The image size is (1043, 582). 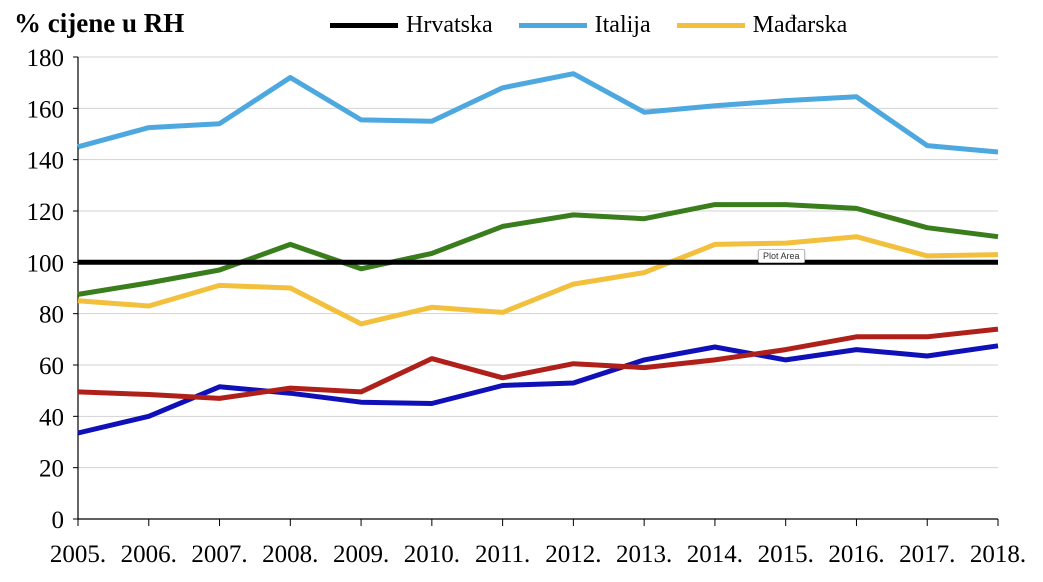 What do you see at coordinates (781, 256) in the screenshot?
I see `plot-area-tooltip: Plot Area` at bounding box center [781, 256].